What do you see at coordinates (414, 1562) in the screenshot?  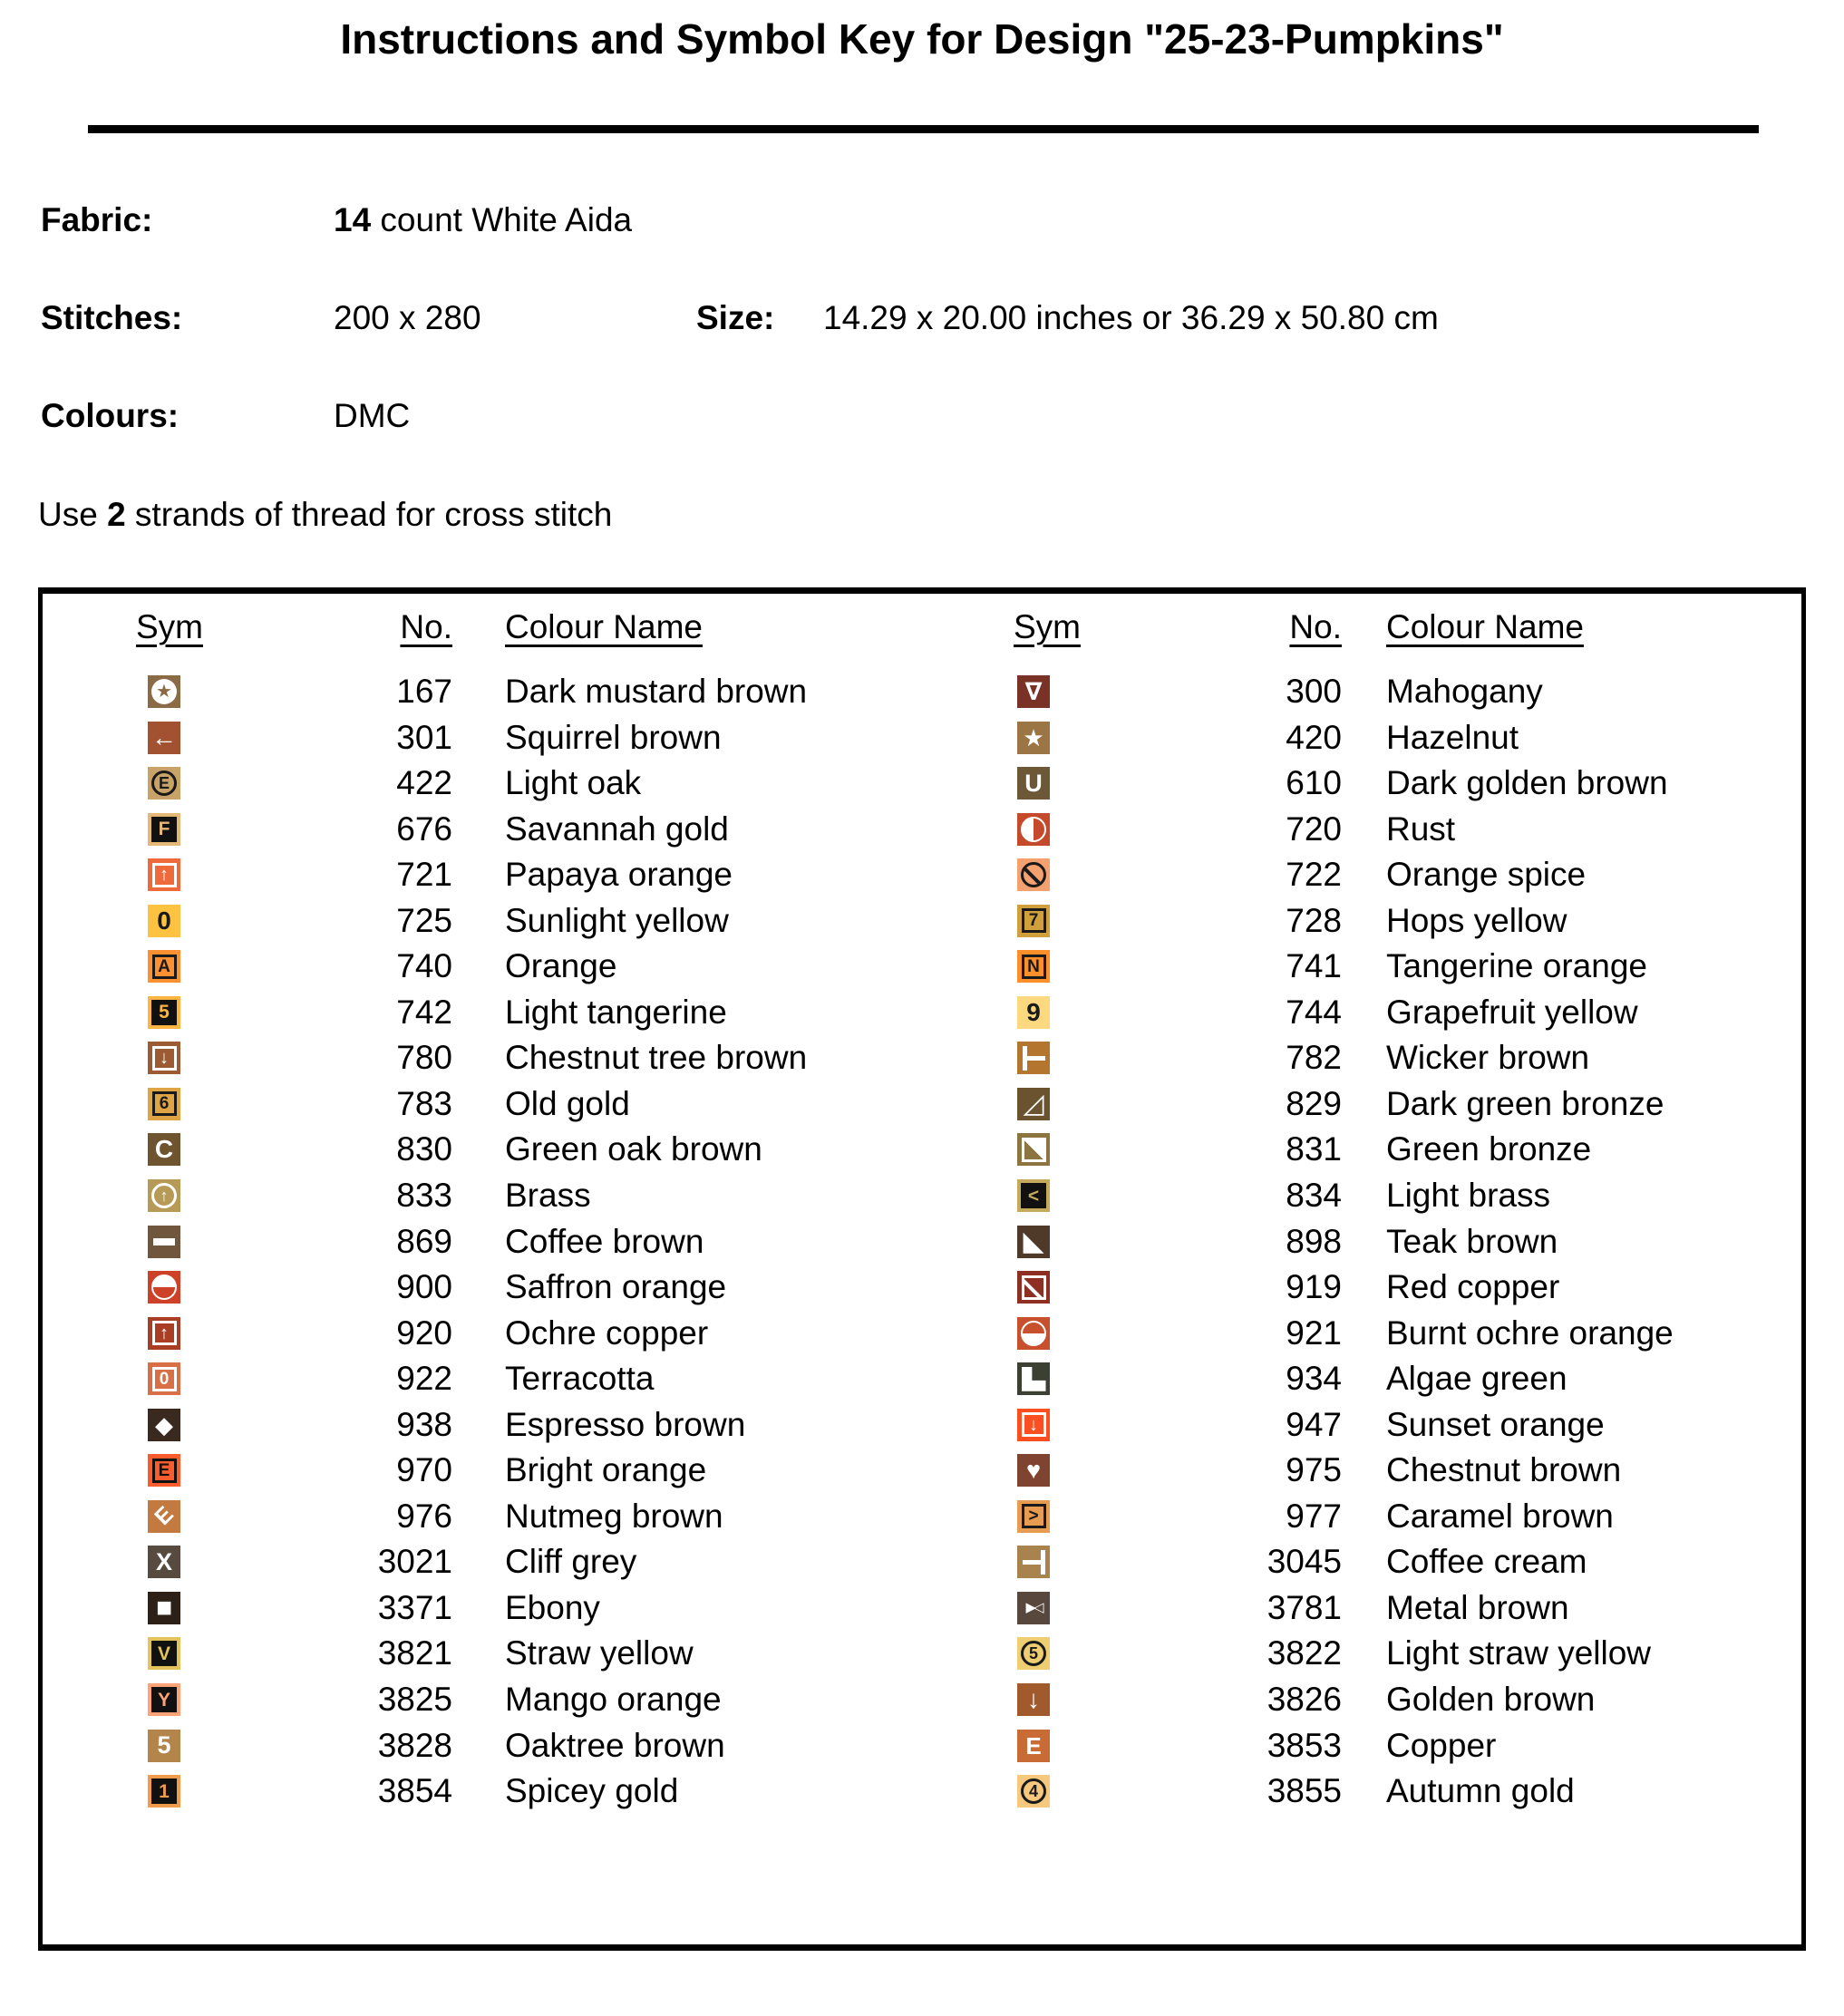 I see `dmc-number: 3021` at bounding box center [414, 1562].